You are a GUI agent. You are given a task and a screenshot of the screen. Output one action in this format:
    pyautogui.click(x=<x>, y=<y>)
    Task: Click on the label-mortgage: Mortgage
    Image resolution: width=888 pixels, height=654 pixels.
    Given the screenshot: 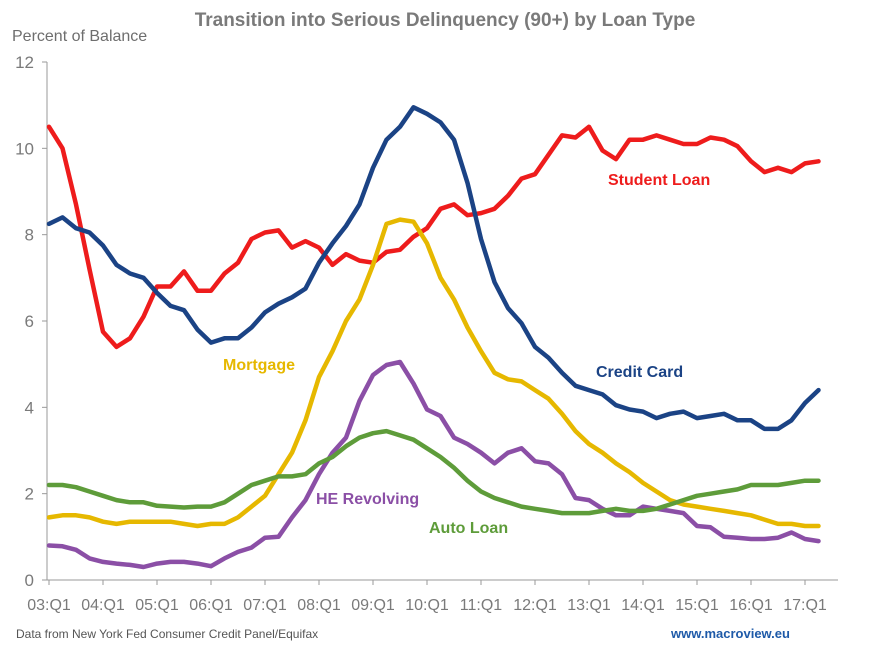 What is the action you would take?
    pyautogui.click(x=259, y=365)
    